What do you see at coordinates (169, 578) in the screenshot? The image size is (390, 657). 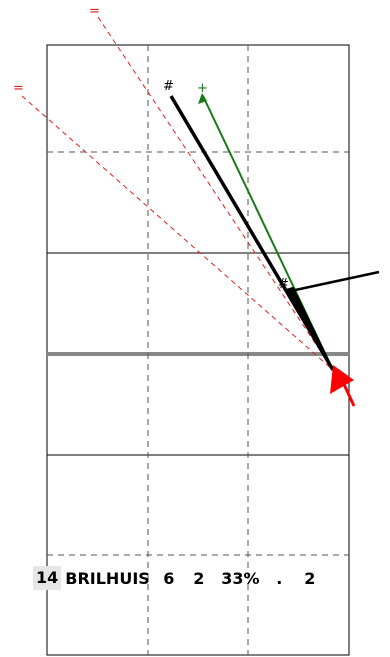 I see `player-stat-1: 6` at bounding box center [169, 578].